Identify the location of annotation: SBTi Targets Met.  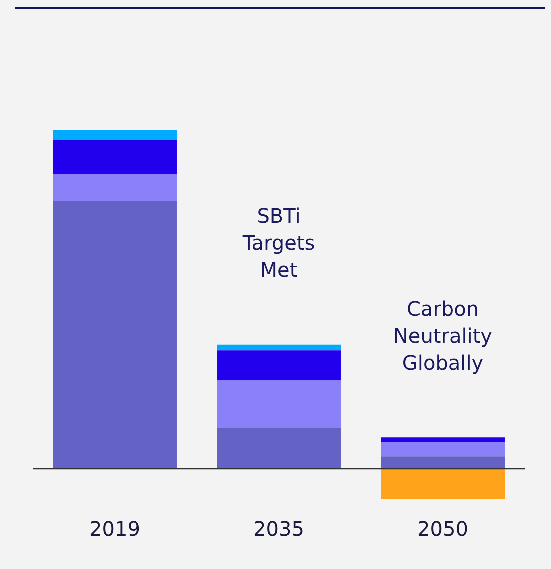
(279, 243).